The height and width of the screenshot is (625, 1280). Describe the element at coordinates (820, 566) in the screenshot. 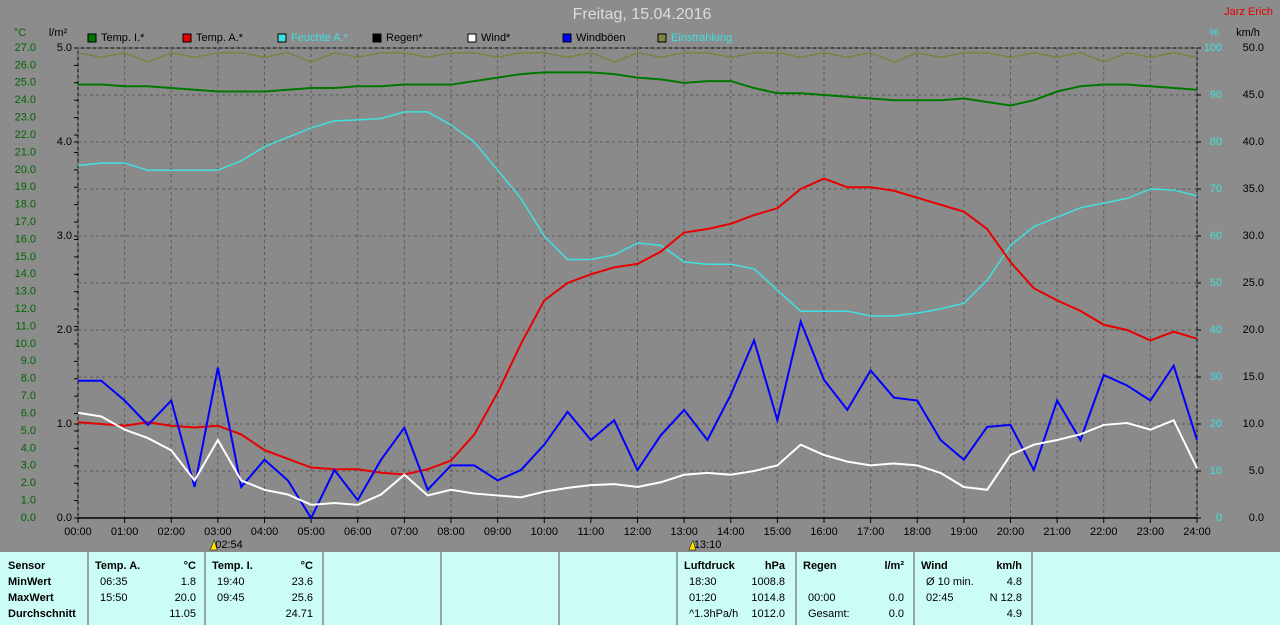

I see `column-header: Regen` at that location.